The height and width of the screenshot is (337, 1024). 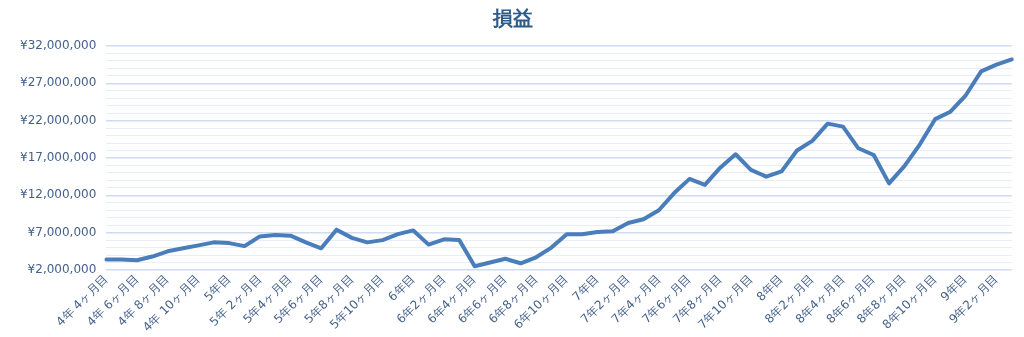 I want to click on y-tick-label: ¥22,000,000, so click(x=58, y=119).